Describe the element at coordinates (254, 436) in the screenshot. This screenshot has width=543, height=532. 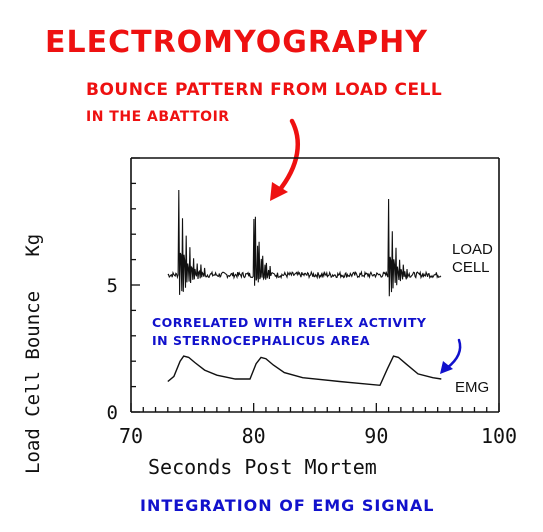
I see `x-tick-label: 80` at that location.